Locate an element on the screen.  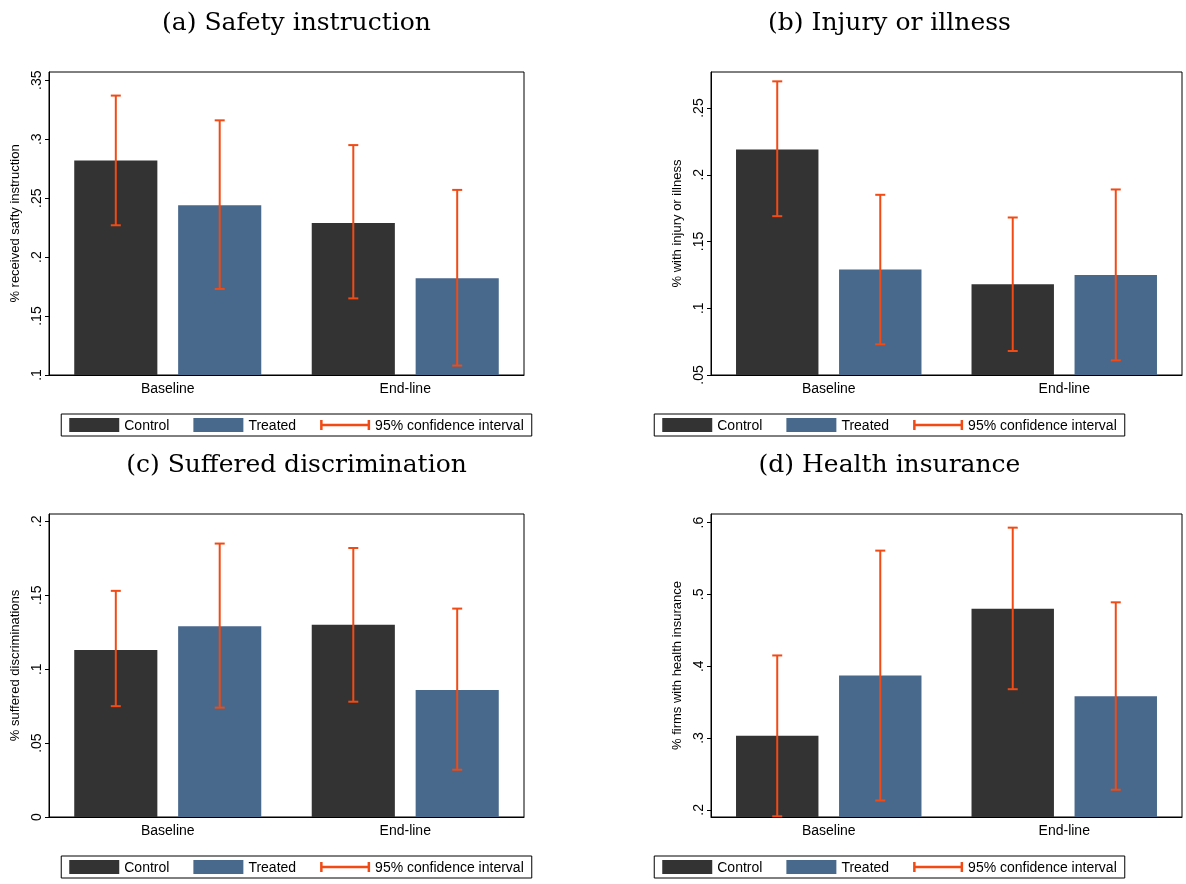
chart-title: (d) Health insurance is located at coordinates (889, 463).